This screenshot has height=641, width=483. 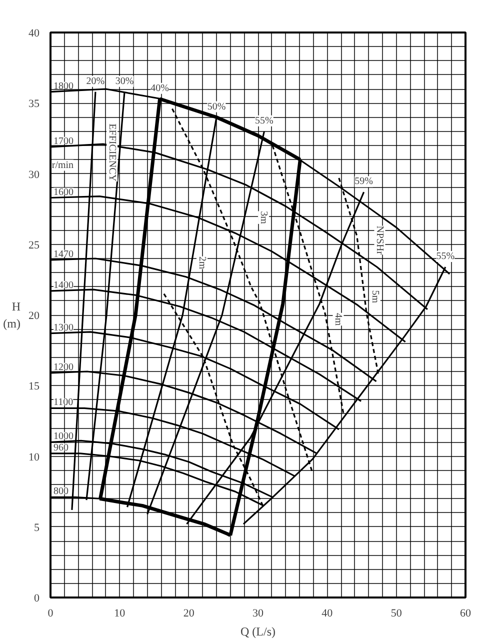 What do you see at coordinates (63, 165) in the screenshot?
I see `annotation: r/min` at bounding box center [63, 165].